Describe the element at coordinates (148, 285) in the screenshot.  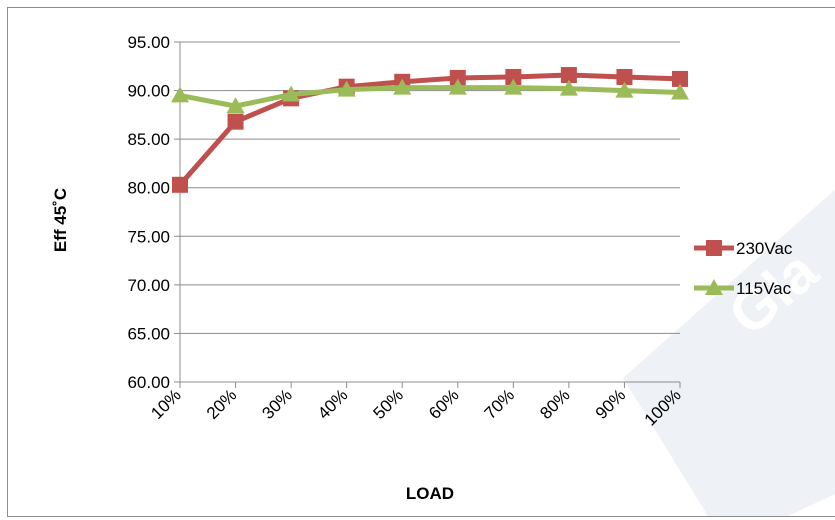
I see `y-tick-label: 70.00` at that location.